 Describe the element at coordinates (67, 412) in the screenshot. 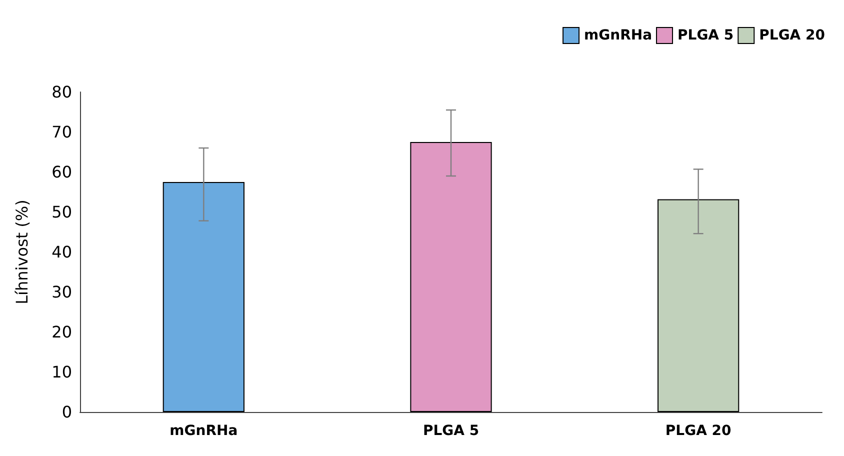

I see `y-tick-label: 0` at that location.